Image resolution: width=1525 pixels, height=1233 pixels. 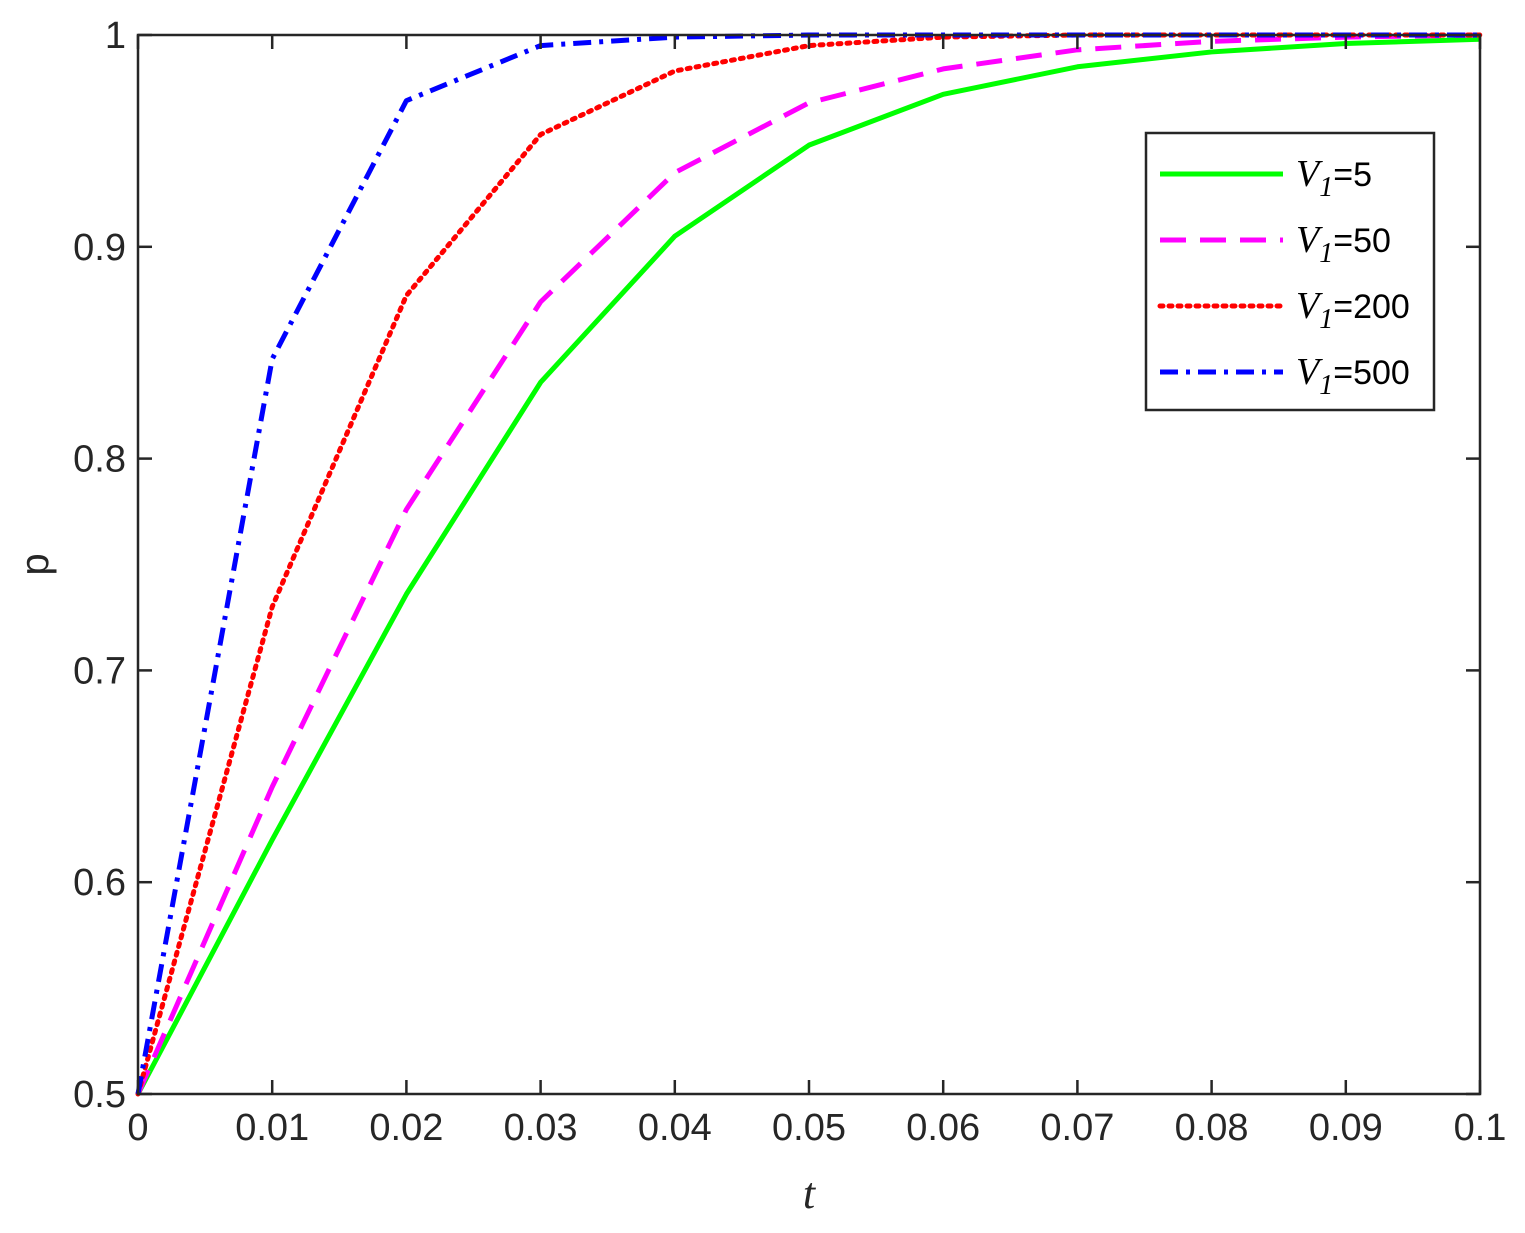 I want to click on x-tick-label: 0.08, so click(x=1212, y=1128).